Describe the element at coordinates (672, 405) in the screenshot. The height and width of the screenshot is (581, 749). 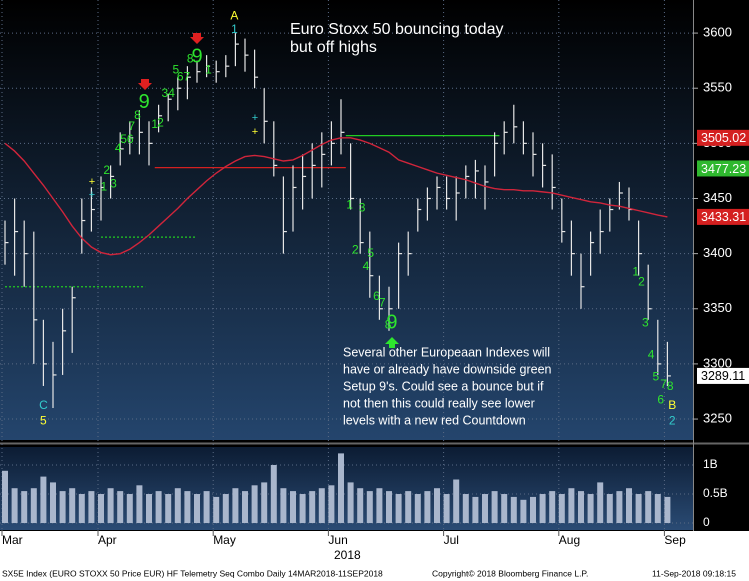
I see `annotation: B` at that location.